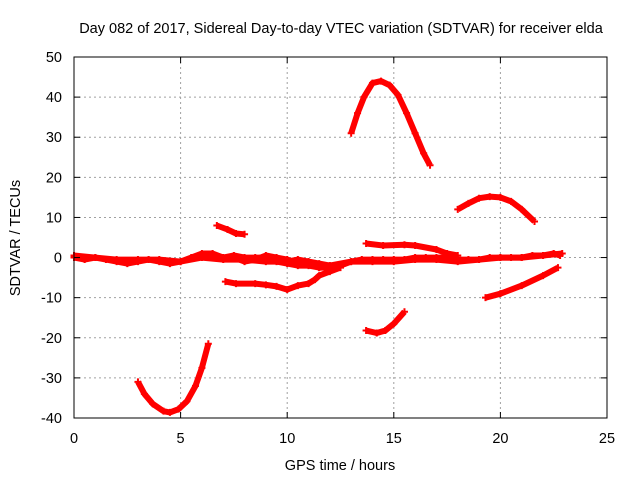 The width and height of the screenshot is (640, 480). Describe the element at coordinates (181, 439) in the screenshot. I see `x-tick-label: 5` at that location.